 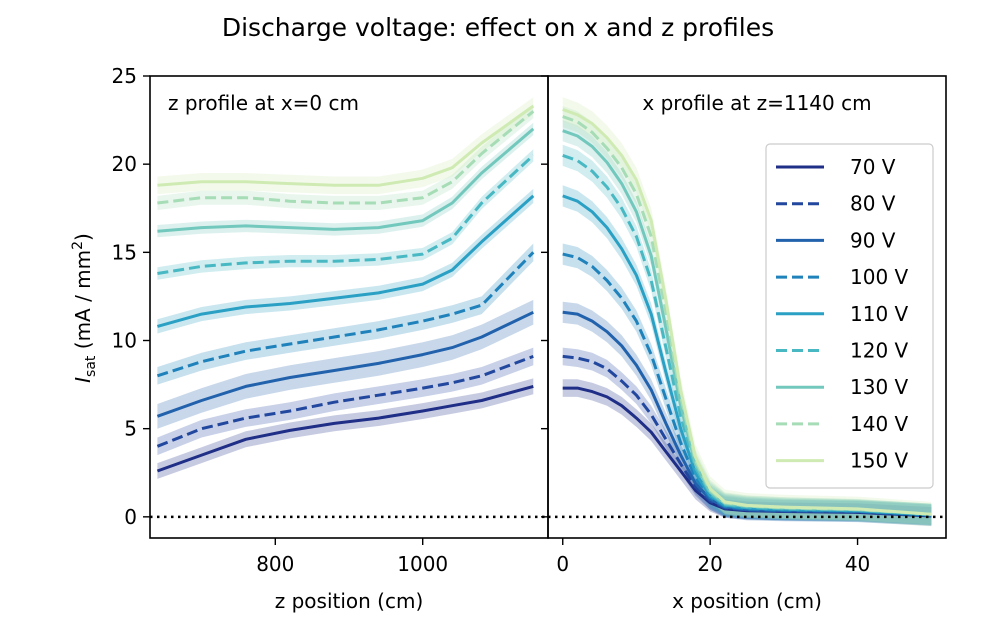 I want to click on annotation-right: x profile at z=1140 cm, so click(x=756, y=103).